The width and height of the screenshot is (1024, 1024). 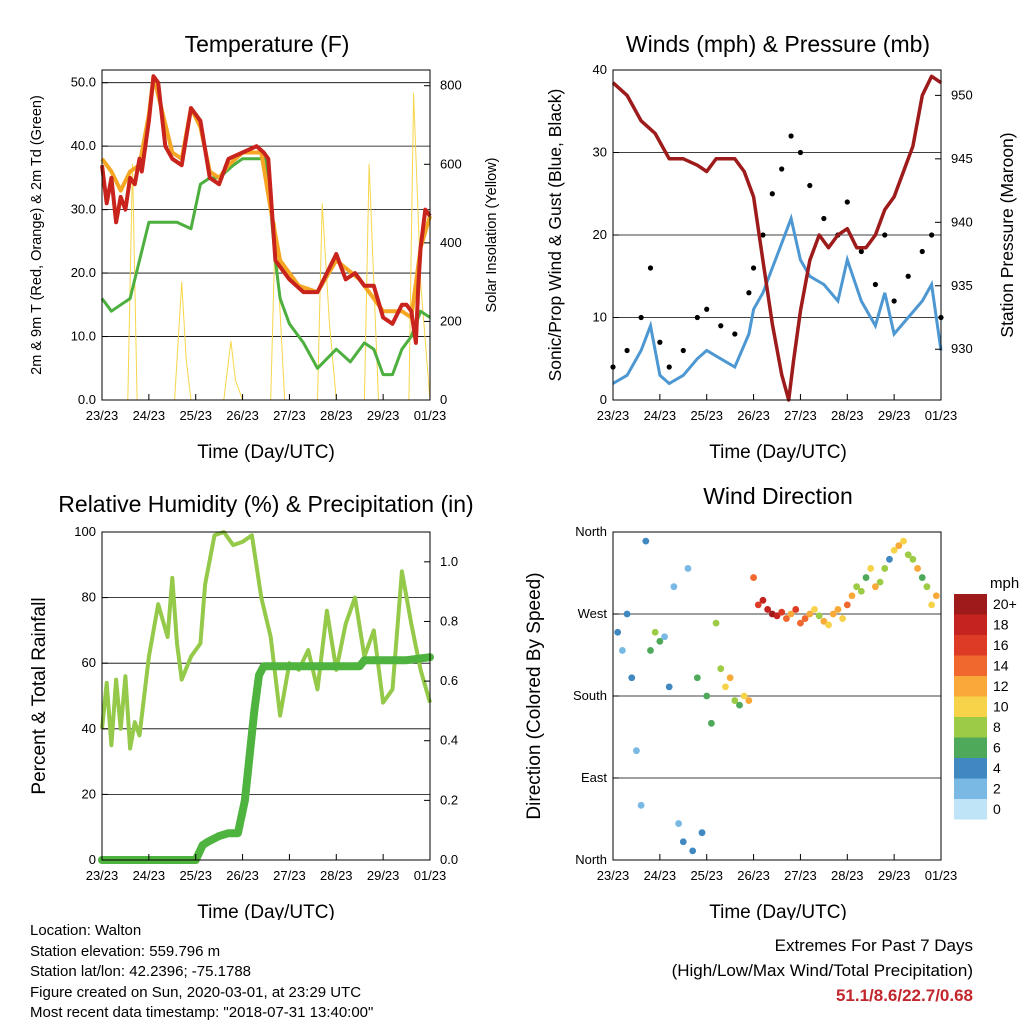 What do you see at coordinates (1005, 604) in the screenshot?
I see `legend-label: 20+` at bounding box center [1005, 604].